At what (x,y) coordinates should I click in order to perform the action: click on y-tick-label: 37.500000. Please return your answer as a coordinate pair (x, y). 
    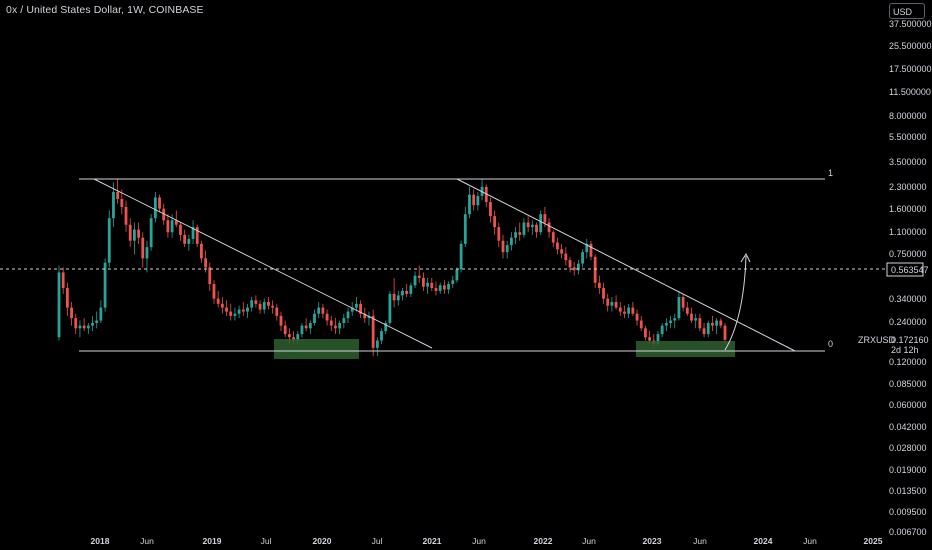
    Looking at the image, I should click on (910, 24).